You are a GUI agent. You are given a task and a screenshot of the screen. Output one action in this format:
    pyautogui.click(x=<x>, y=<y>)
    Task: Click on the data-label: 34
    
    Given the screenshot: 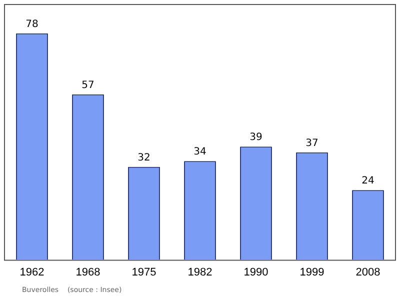 What is the action you would take?
    pyautogui.click(x=200, y=152)
    